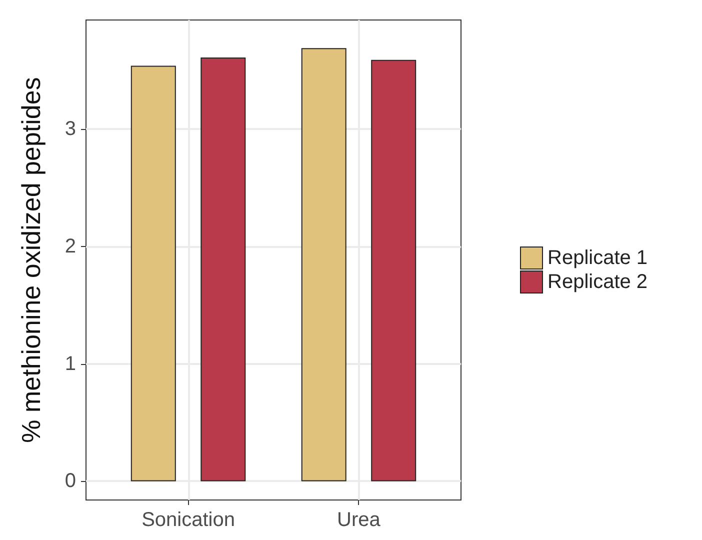 The image size is (702, 540). What do you see at coordinates (70, 247) in the screenshot?
I see `y-tick-label: 2` at bounding box center [70, 247].